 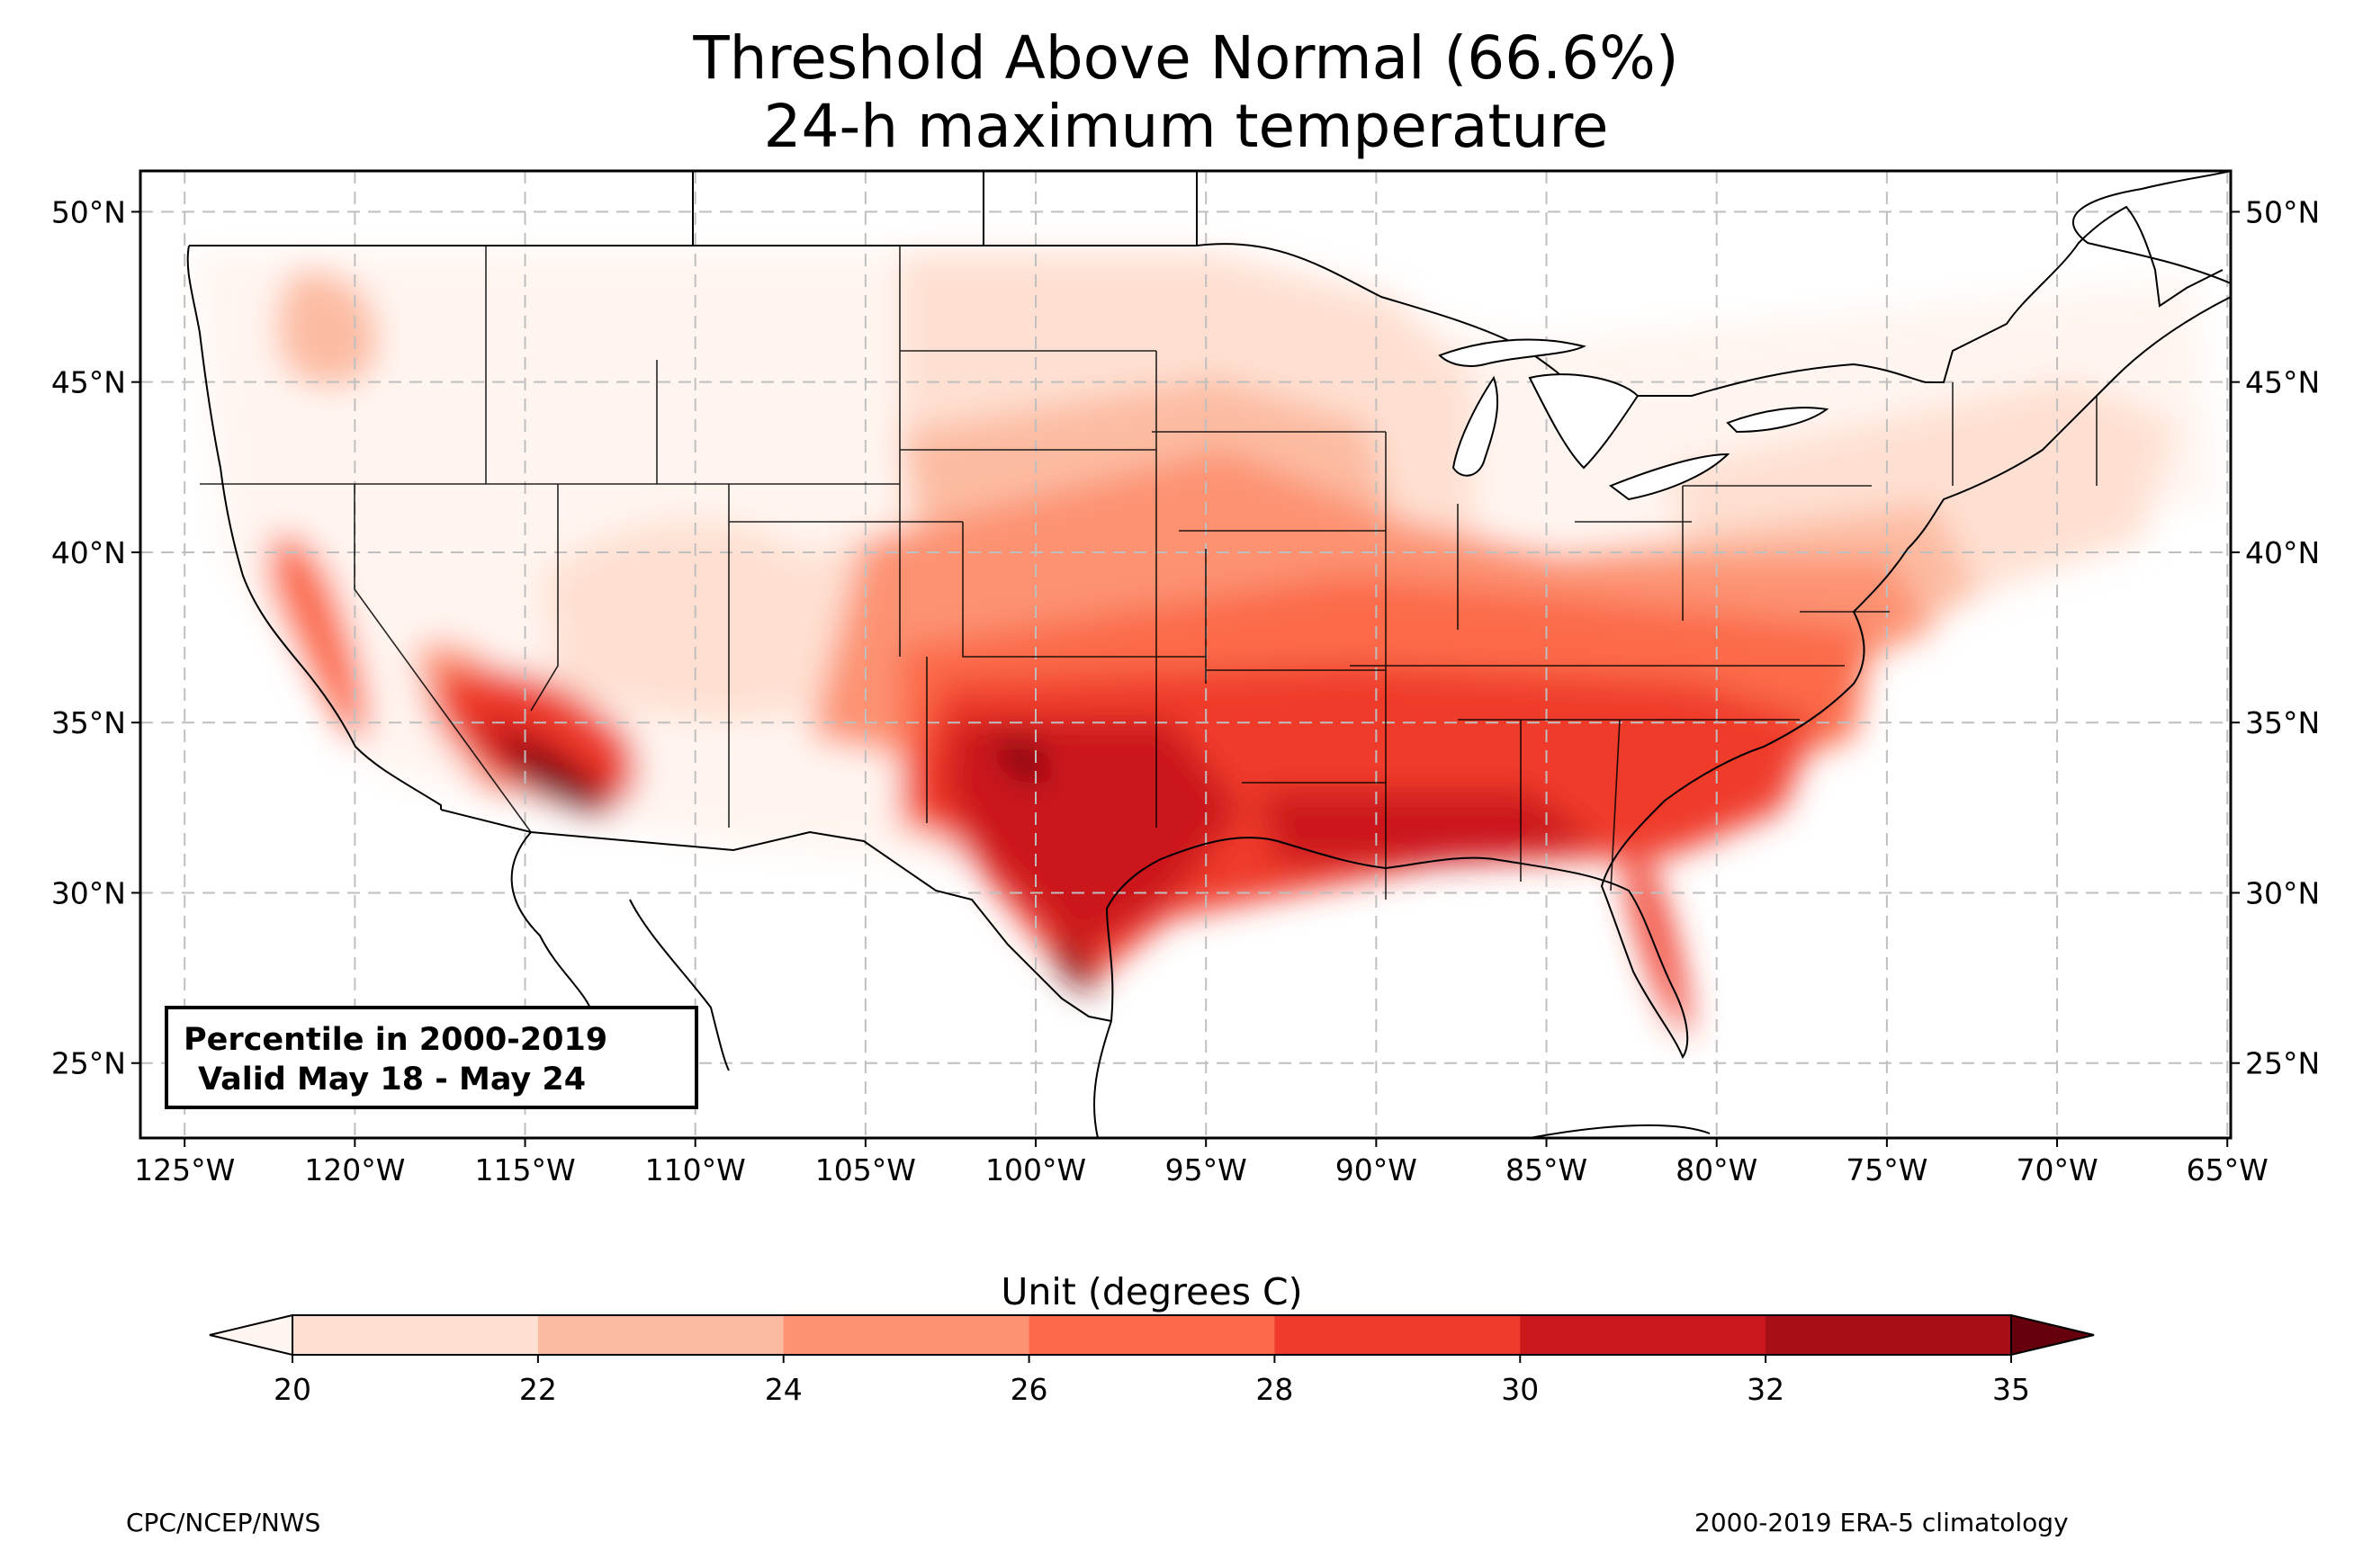 I want to click on lon-tick-label: 75°W, so click(x=1887, y=1169).